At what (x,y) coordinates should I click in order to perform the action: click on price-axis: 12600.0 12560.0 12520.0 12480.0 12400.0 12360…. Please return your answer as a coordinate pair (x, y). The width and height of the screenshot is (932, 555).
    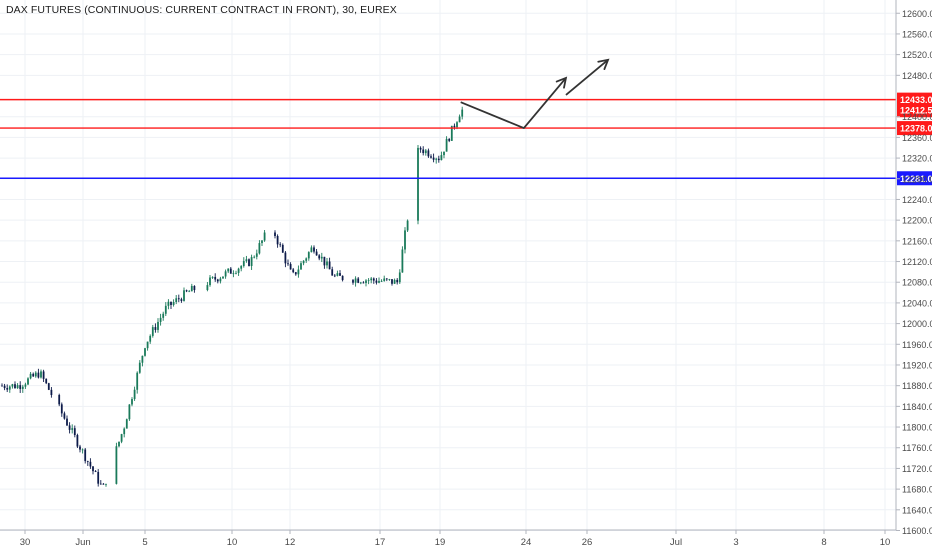
    Looking at the image, I should click on (913, 268).